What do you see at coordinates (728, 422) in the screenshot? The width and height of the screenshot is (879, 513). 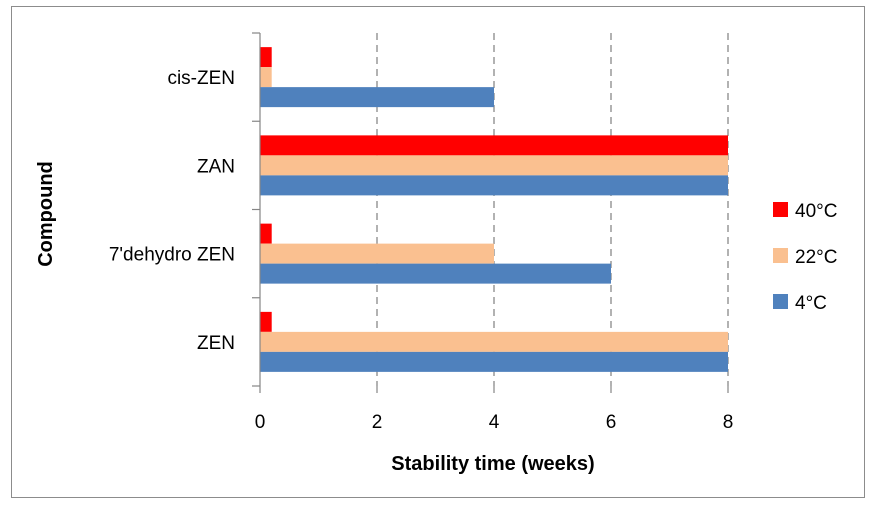 I see `x-tick-label: 8` at bounding box center [728, 422].